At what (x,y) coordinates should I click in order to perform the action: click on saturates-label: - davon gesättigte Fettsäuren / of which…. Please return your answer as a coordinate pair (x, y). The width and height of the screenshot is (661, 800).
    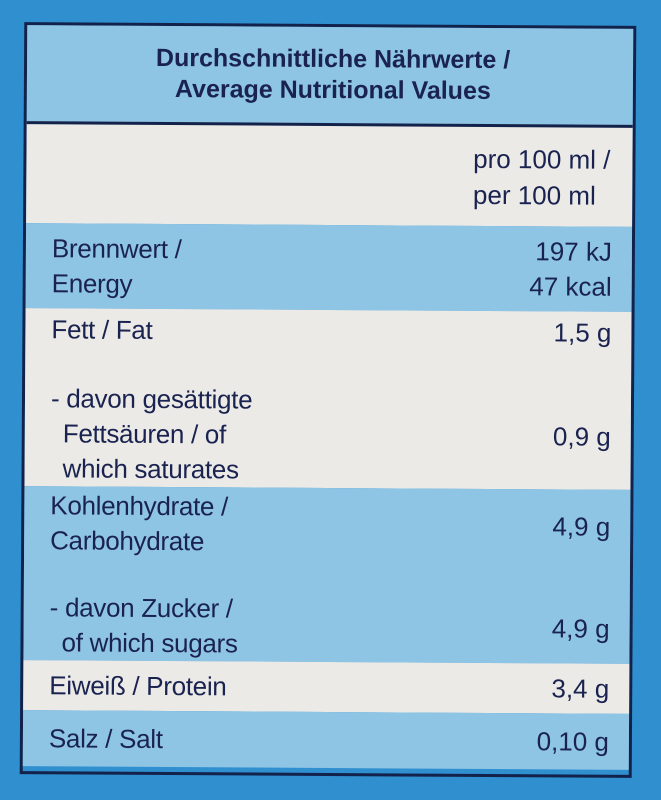
    Looking at the image, I should click on (151, 434).